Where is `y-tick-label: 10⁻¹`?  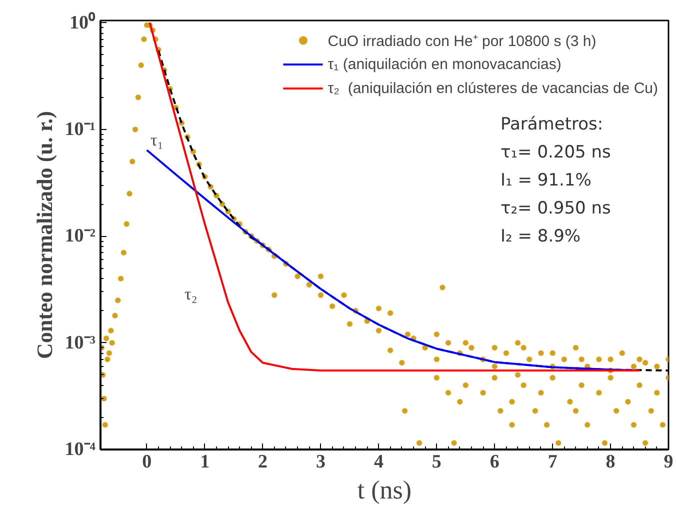 y-tick-label: 10⁻¹ is located at coordinates (80, 129).